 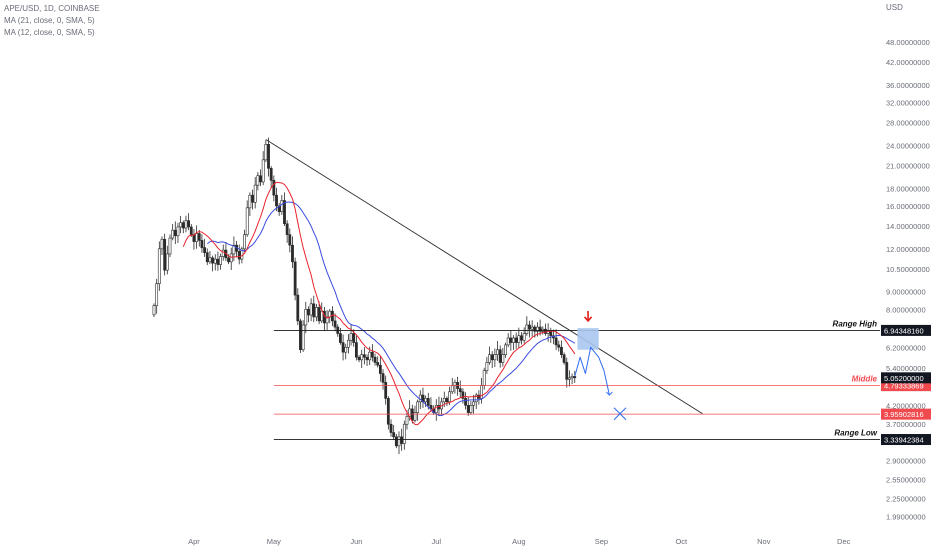 I want to click on ma21-legend: MA (21, close, 0, SMA, 5), so click(x=49, y=20).